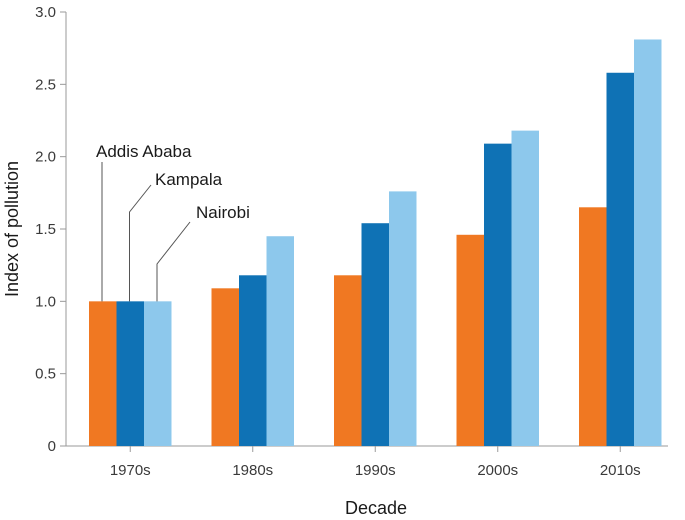 This screenshot has width=685, height=520. Describe the element at coordinates (225, 367) in the screenshot. I see `bar-addis-ababa-1980s` at that location.